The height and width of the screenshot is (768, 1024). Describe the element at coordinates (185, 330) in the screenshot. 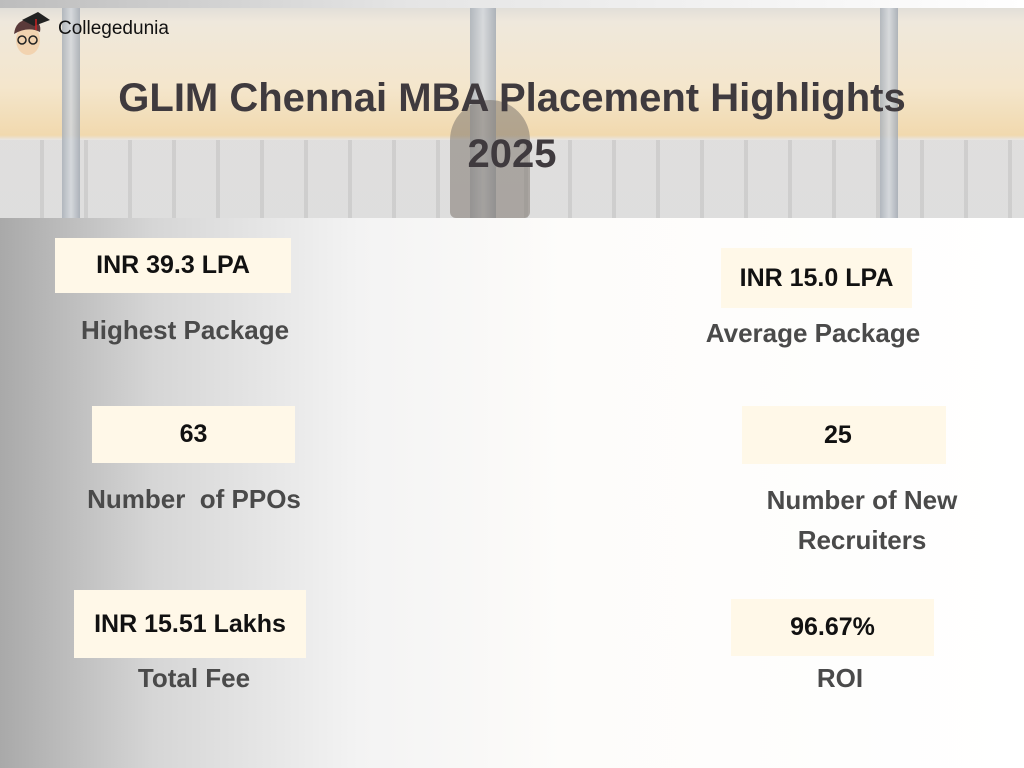

I see `highest-package-label: Highest Package` at that location.